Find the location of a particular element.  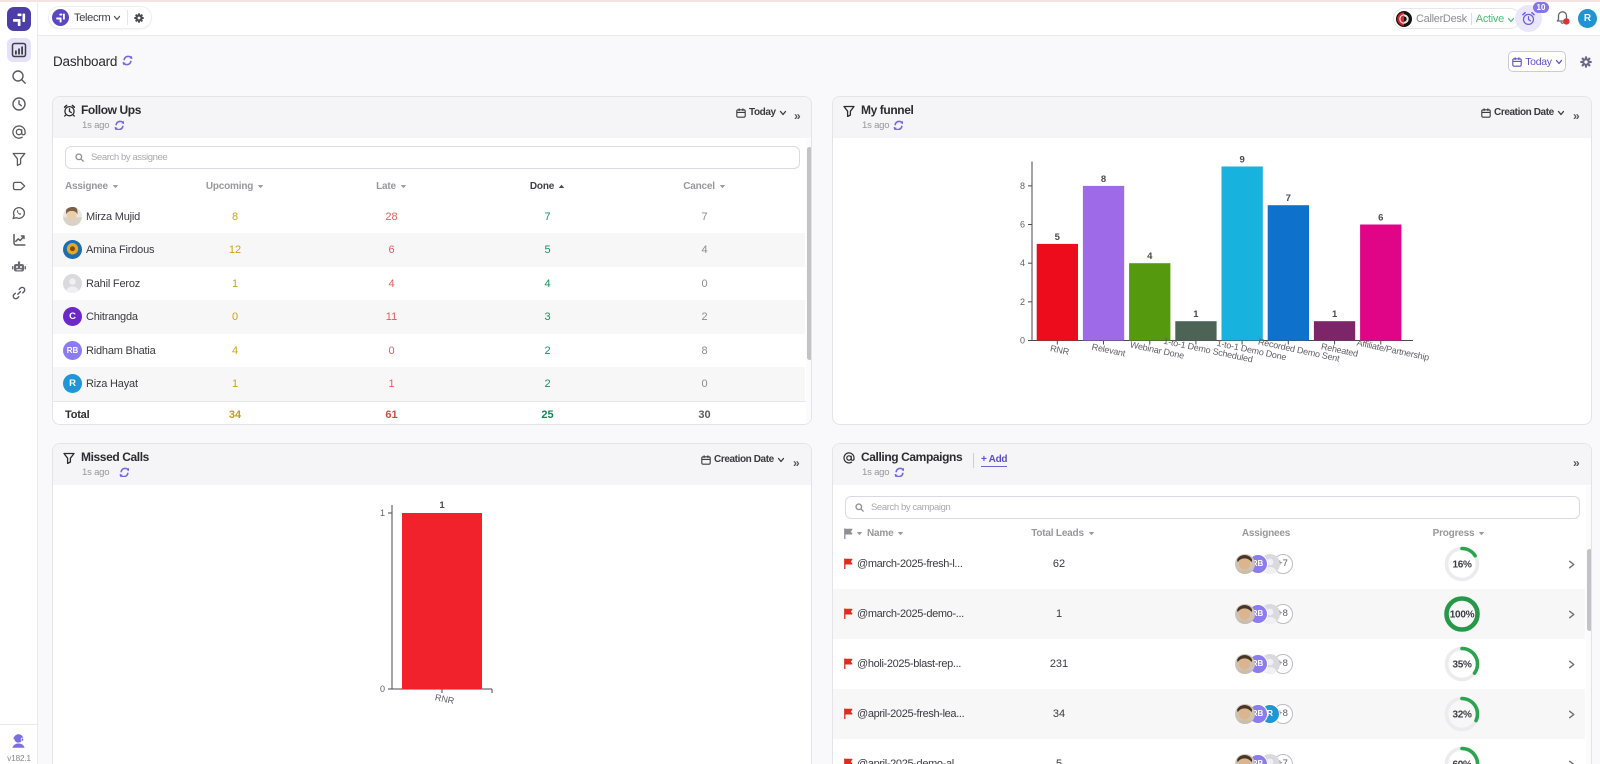

svg-text: 35% is located at coordinates (1462, 665).